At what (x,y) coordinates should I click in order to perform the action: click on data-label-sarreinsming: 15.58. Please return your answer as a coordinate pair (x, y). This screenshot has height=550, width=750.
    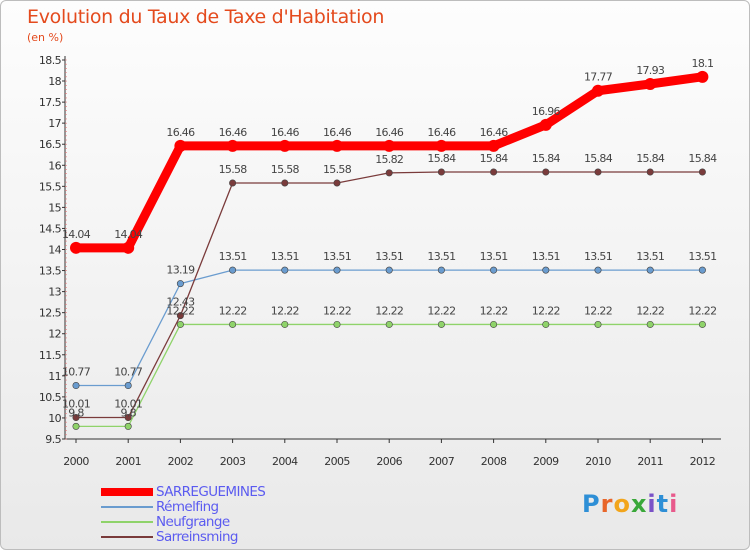
    Looking at the image, I should click on (285, 169).